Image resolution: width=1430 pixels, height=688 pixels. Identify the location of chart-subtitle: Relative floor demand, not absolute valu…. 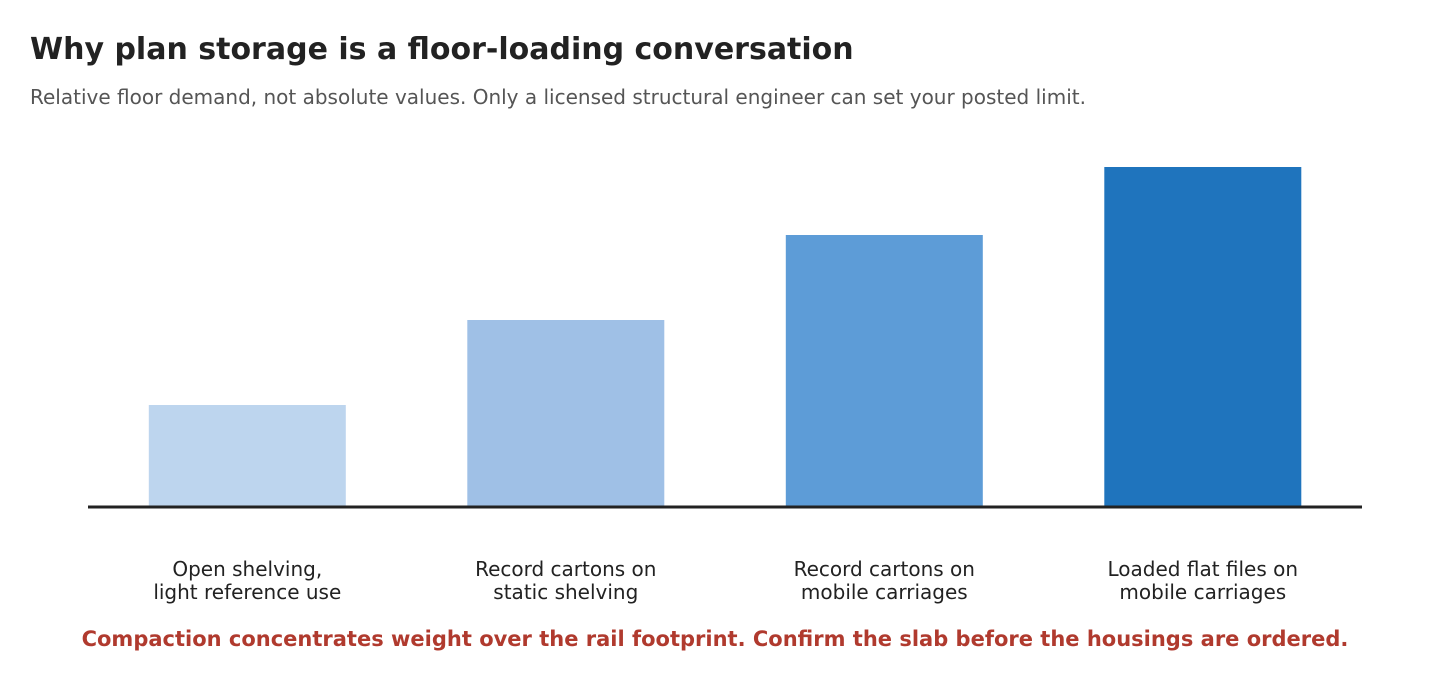
(558, 97).